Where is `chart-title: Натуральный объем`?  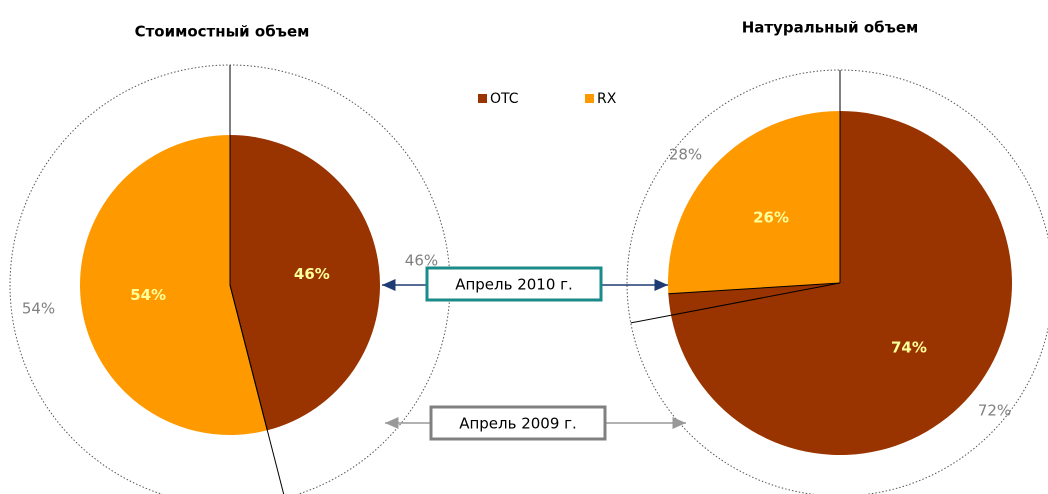 chart-title: Натуральный объем is located at coordinates (830, 28).